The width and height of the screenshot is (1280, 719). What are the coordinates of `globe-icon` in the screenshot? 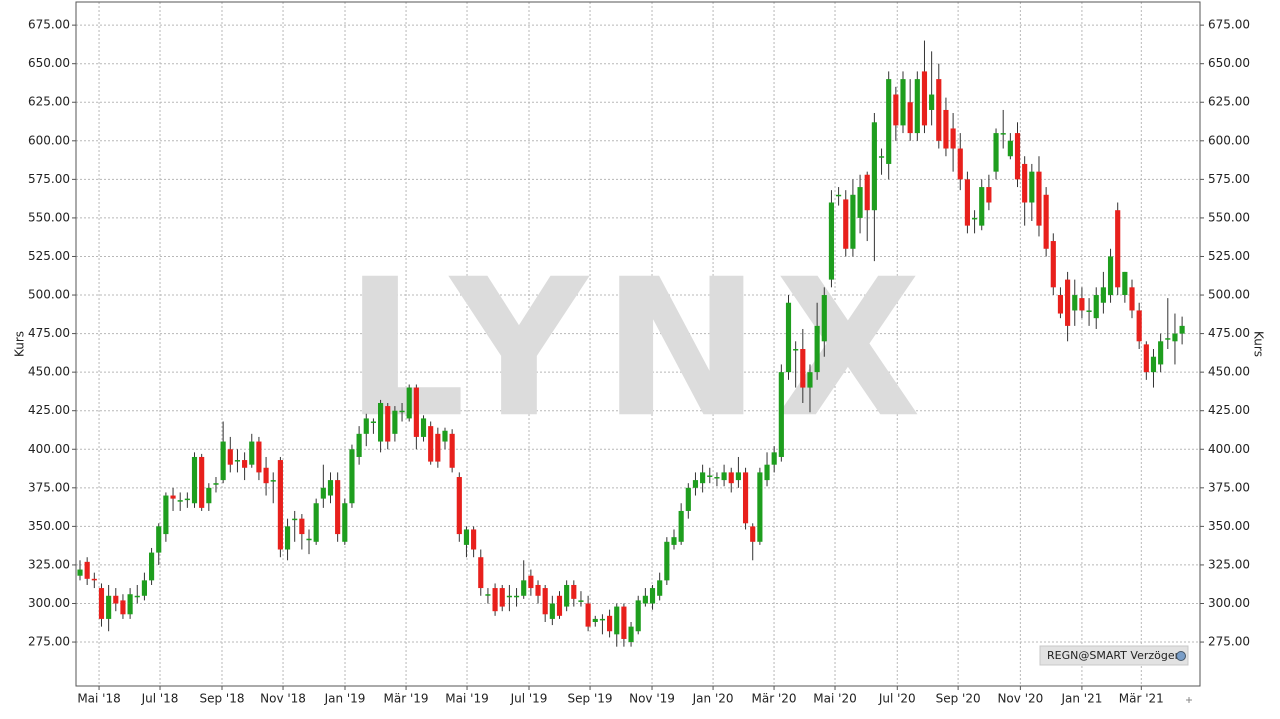 It's located at (1181, 656).